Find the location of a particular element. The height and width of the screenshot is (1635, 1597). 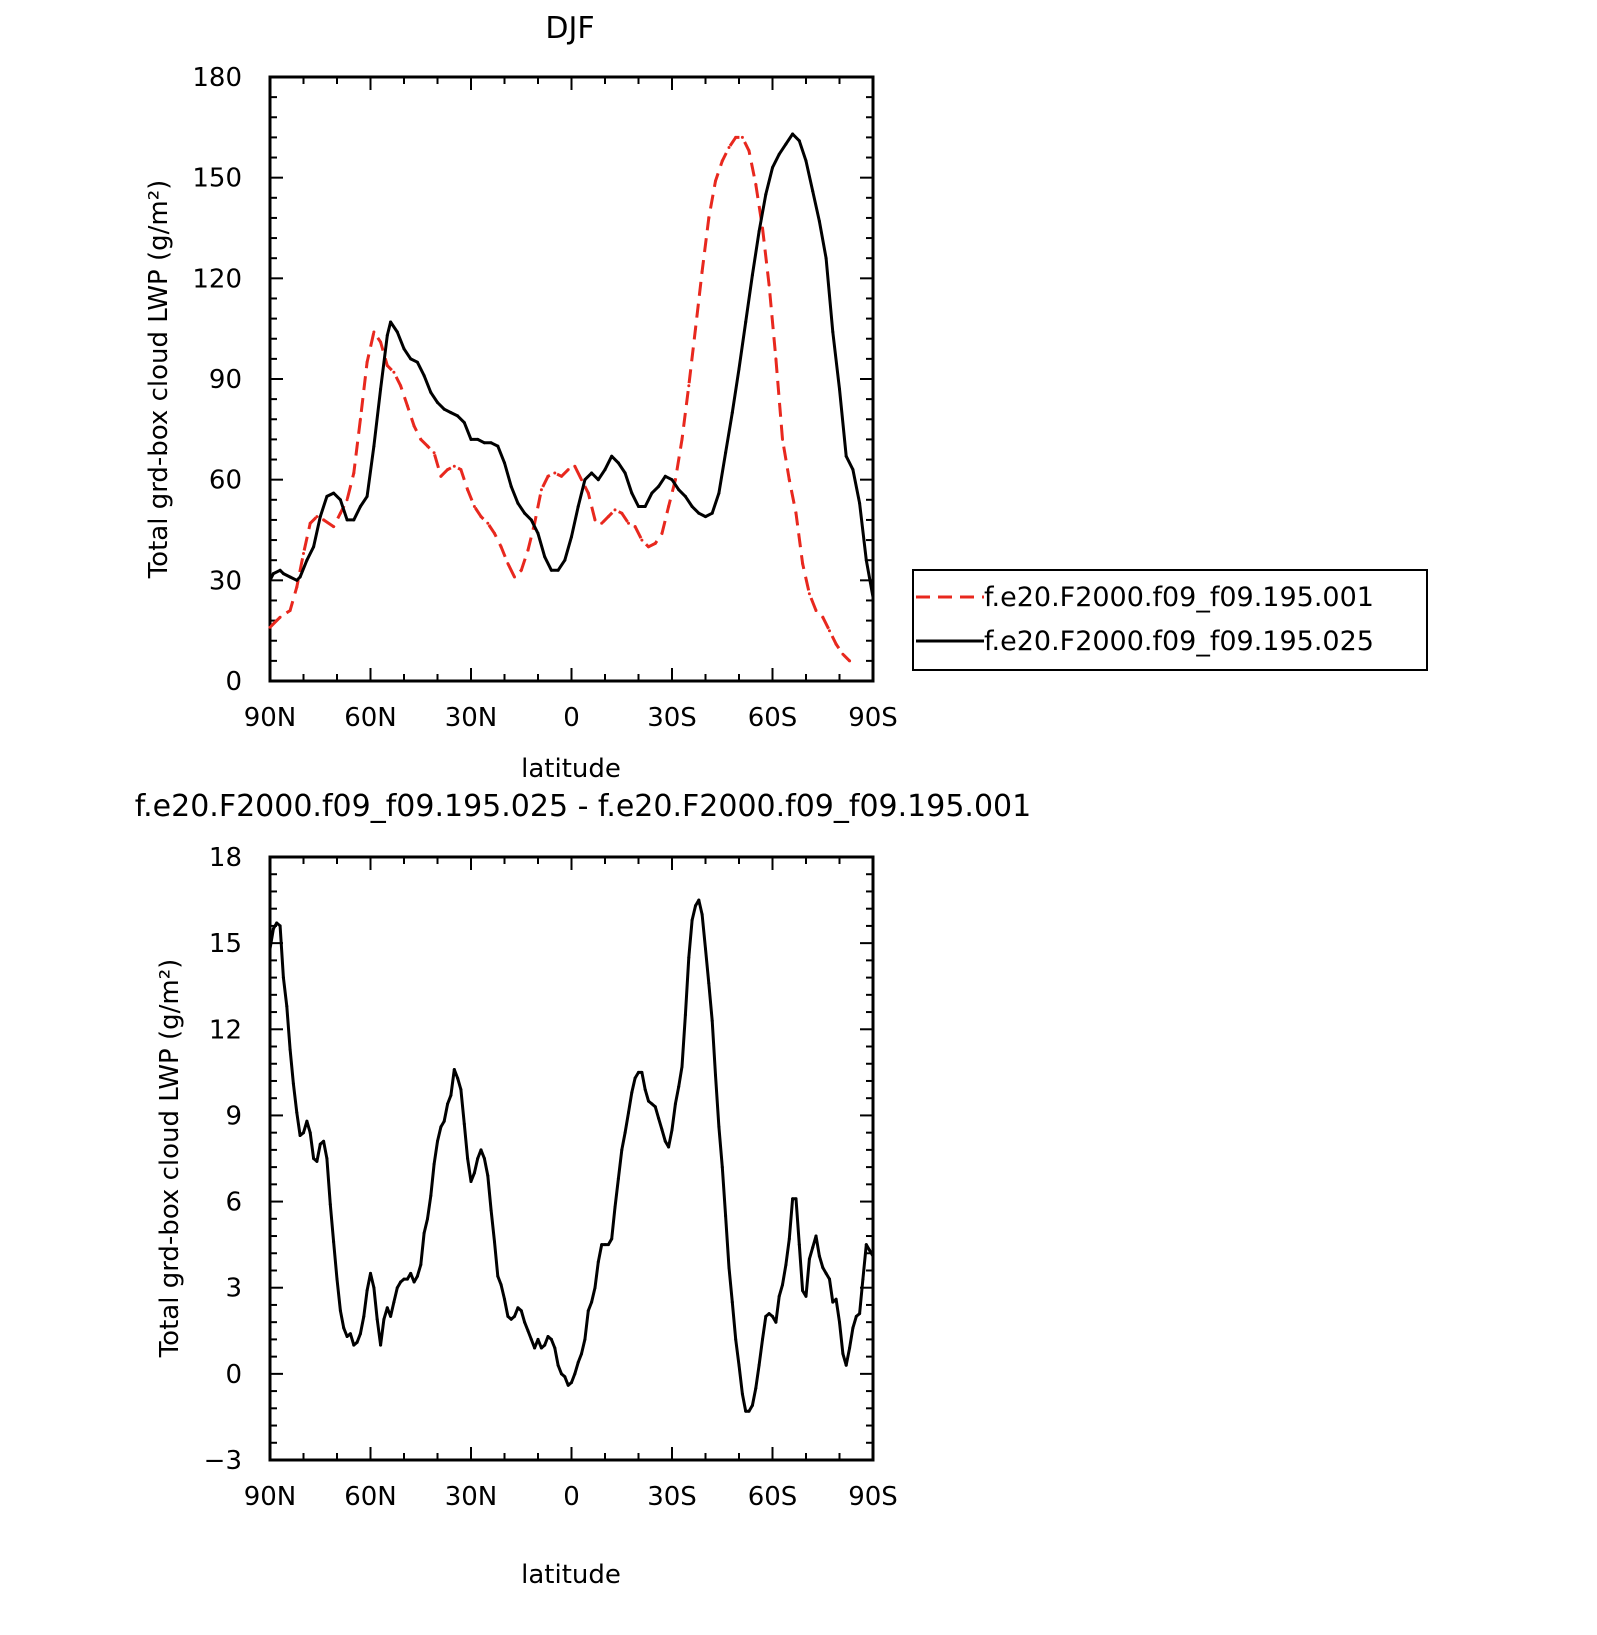

y-tick-label: 30 is located at coordinates (225, 581).